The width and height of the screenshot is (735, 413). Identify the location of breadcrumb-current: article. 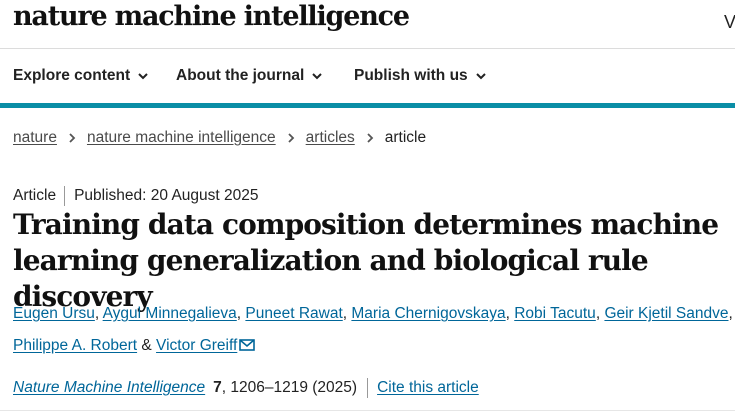
(405, 137).